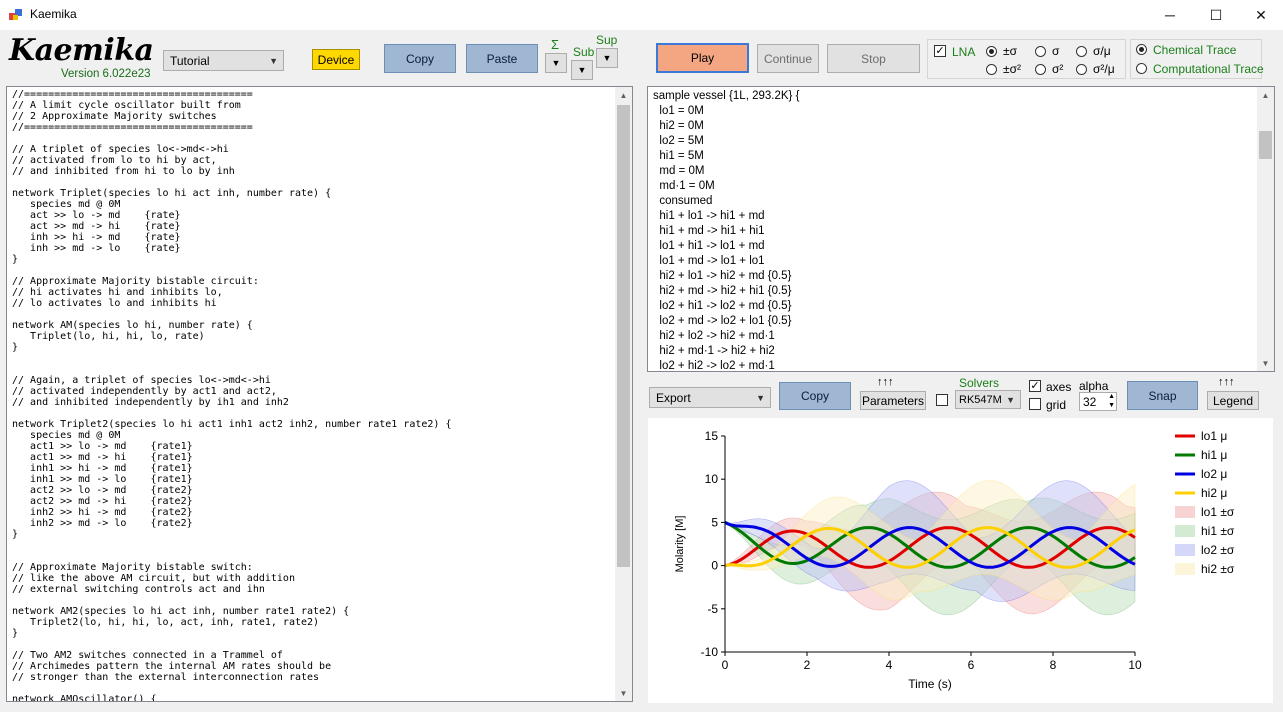 Image resolution: width=1283 pixels, height=712 pixels. Describe the element at coordinates (223, 60) in the screenshot. I see `tutorial-select: Tutorial ▼` at that location.